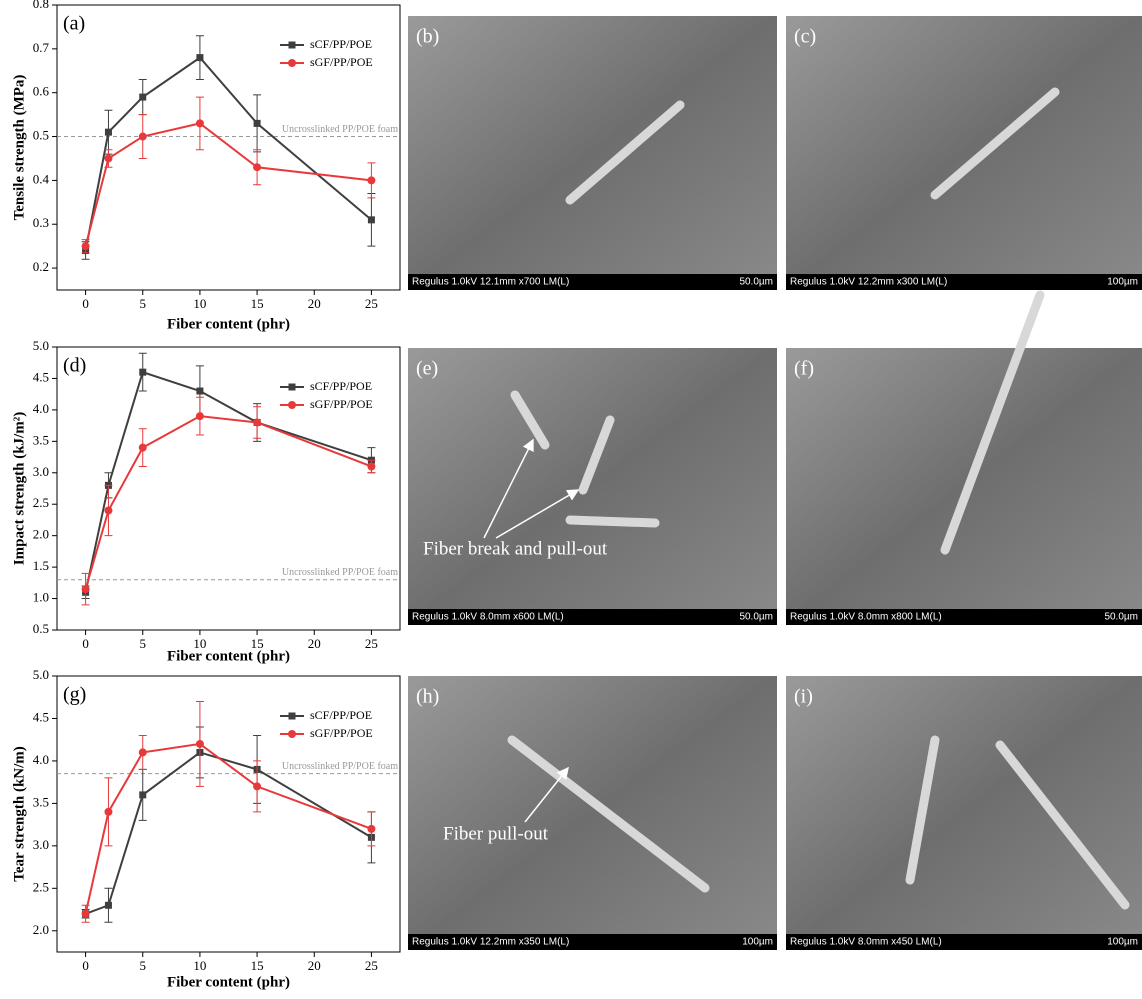 The image size is (1142, 999). What do you see at coordinates (490, 282) in the screenshot?
I see `info-text: Regulus 1.0kV 12.1mm x700 LM(L)` at bounding box center [490, 282].